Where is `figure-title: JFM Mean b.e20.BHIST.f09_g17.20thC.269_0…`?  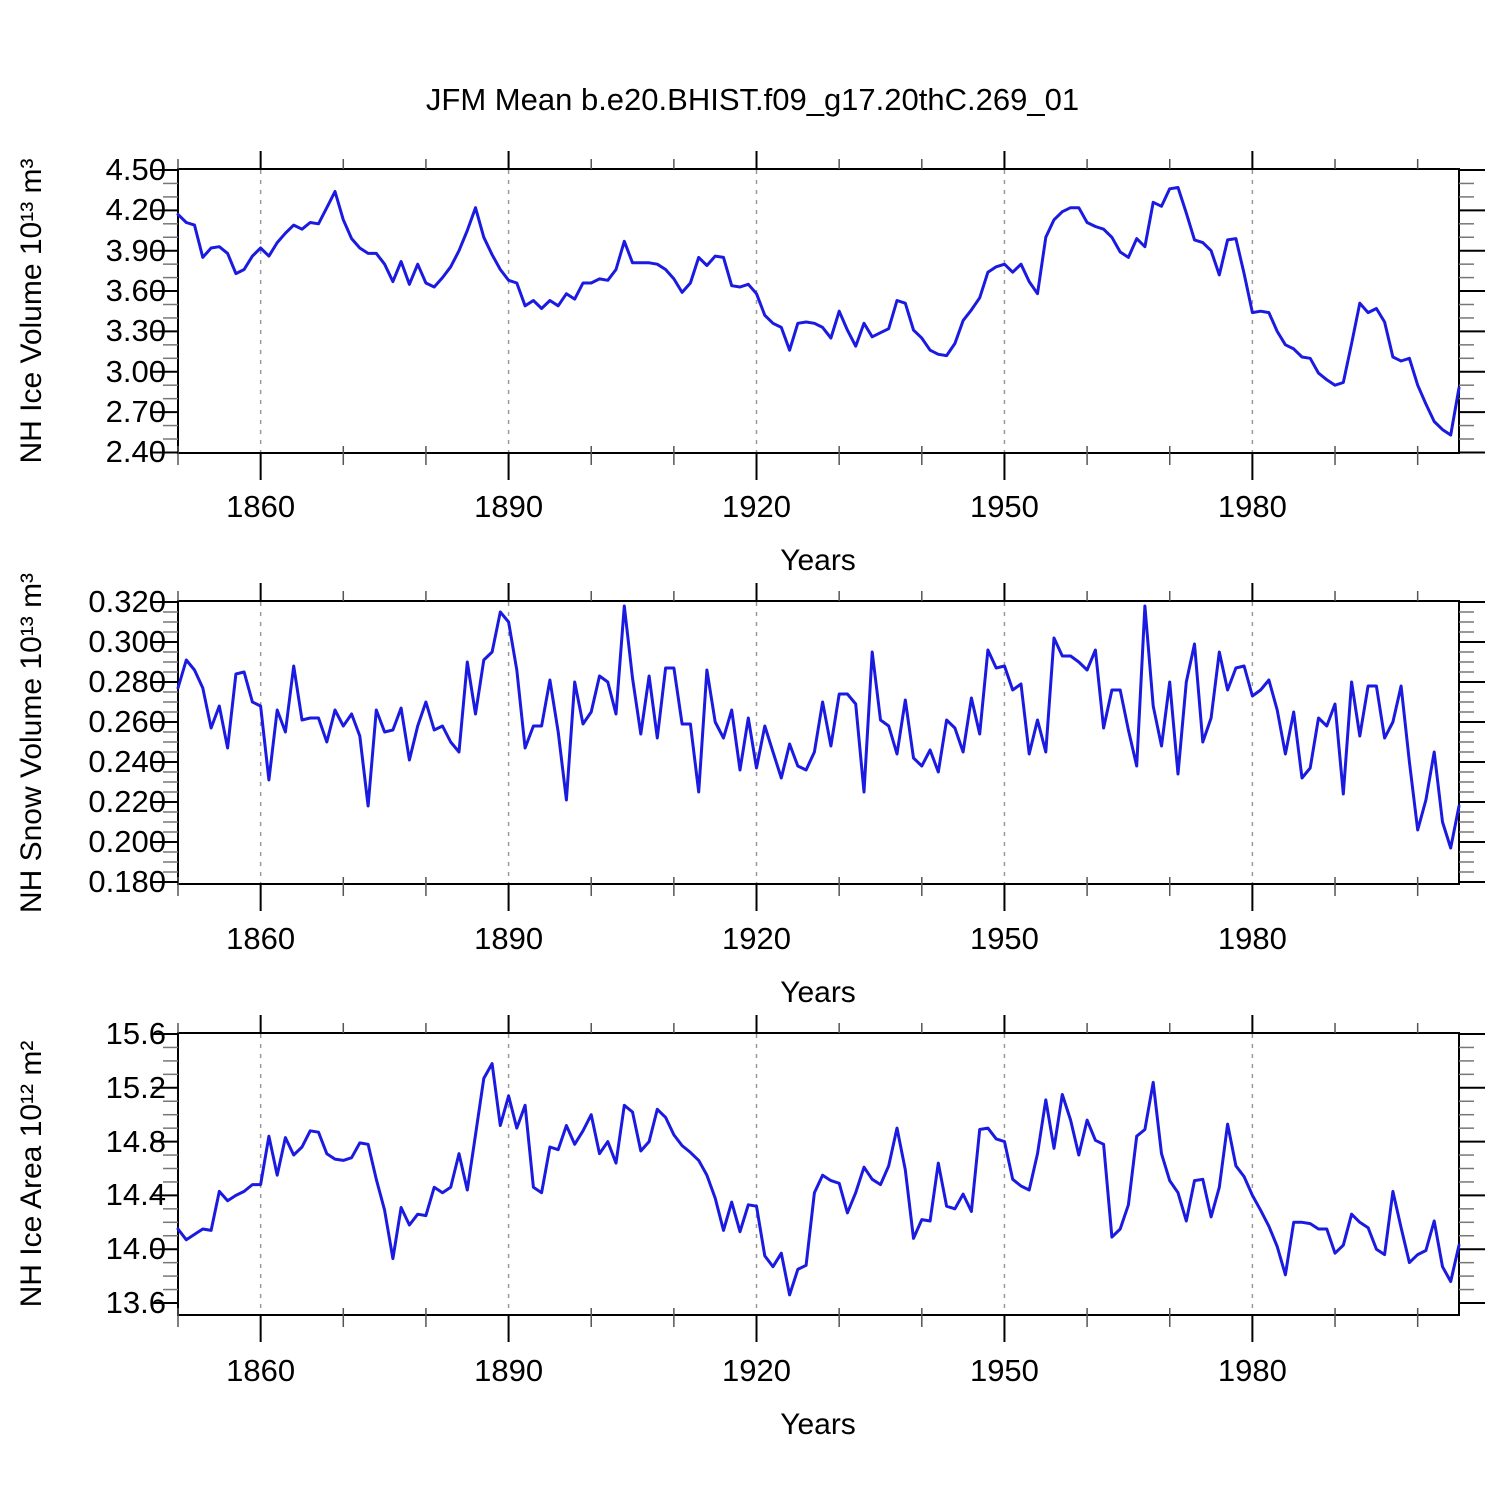 figure-title: JFM Mean b.e20.BHIST.f09_g17.20thC.269_0… is located at coordinates (752, 99).